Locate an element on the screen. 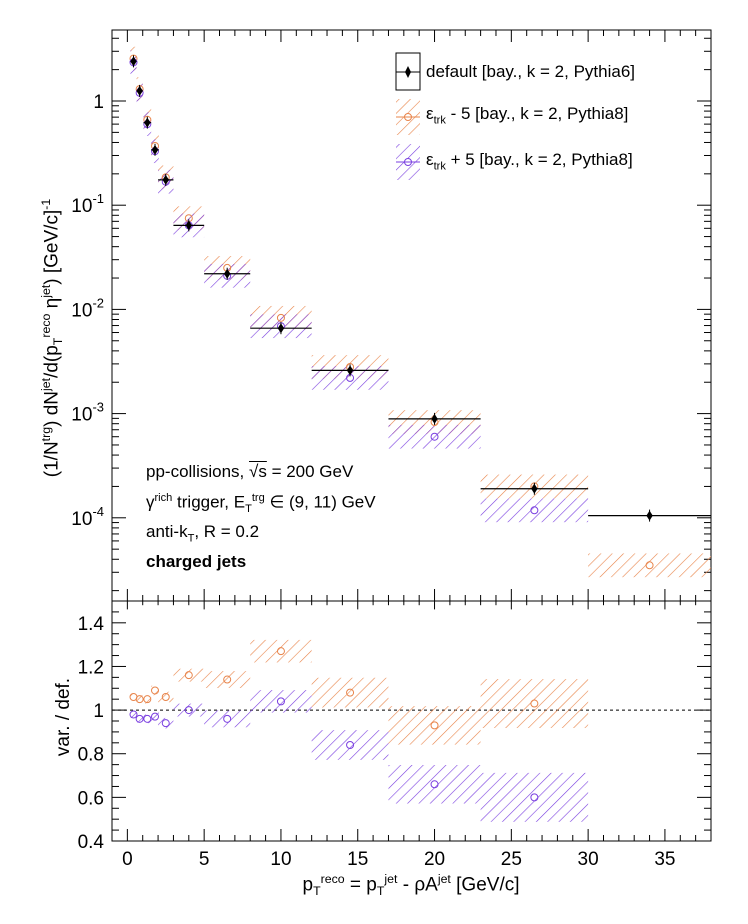 The height and width of the screenshot is (924, 748). ratio-y-tick-label: 1.2 is located at coordinates (91, 667).